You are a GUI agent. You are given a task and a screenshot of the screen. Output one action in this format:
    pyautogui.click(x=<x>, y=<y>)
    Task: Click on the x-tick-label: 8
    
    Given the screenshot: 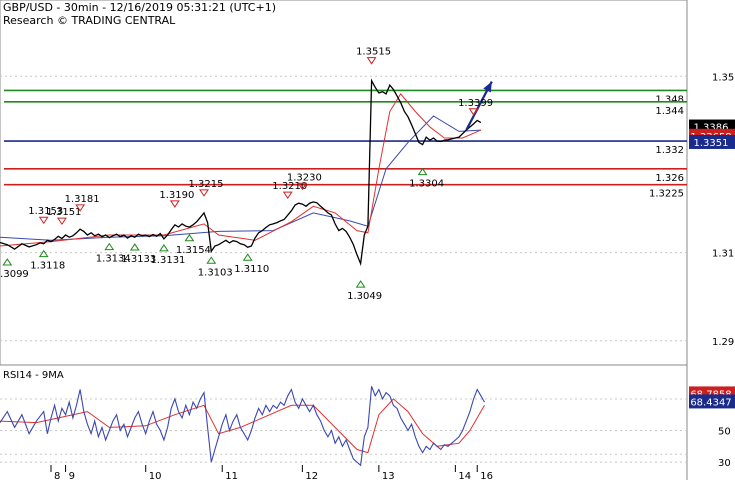 What is the action you would take?
    pyautogui.click(x=57, y=475)
    